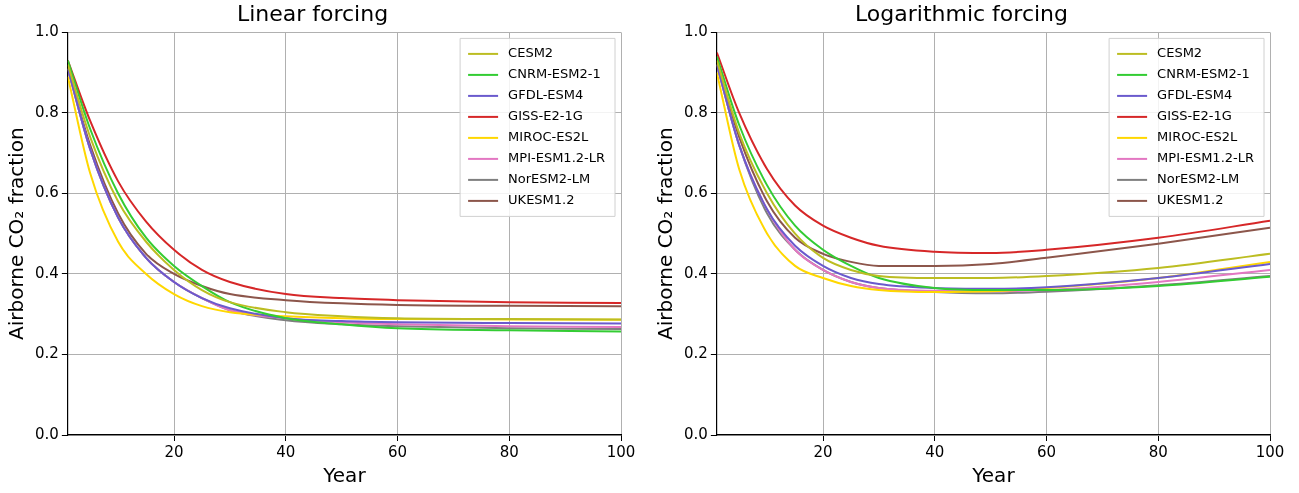 This screenshot has height=493, width=1299. I want to click on chart-title: Logarithmic forcing, so click(961, 13).